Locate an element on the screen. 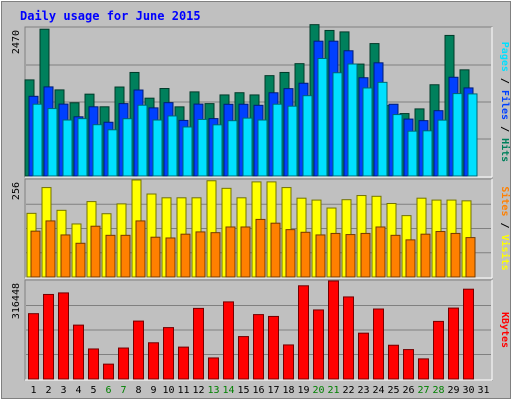 The height and width of the screenshot is (405, 512). x-tick-label: 8 is located at coordinates (138, 390).